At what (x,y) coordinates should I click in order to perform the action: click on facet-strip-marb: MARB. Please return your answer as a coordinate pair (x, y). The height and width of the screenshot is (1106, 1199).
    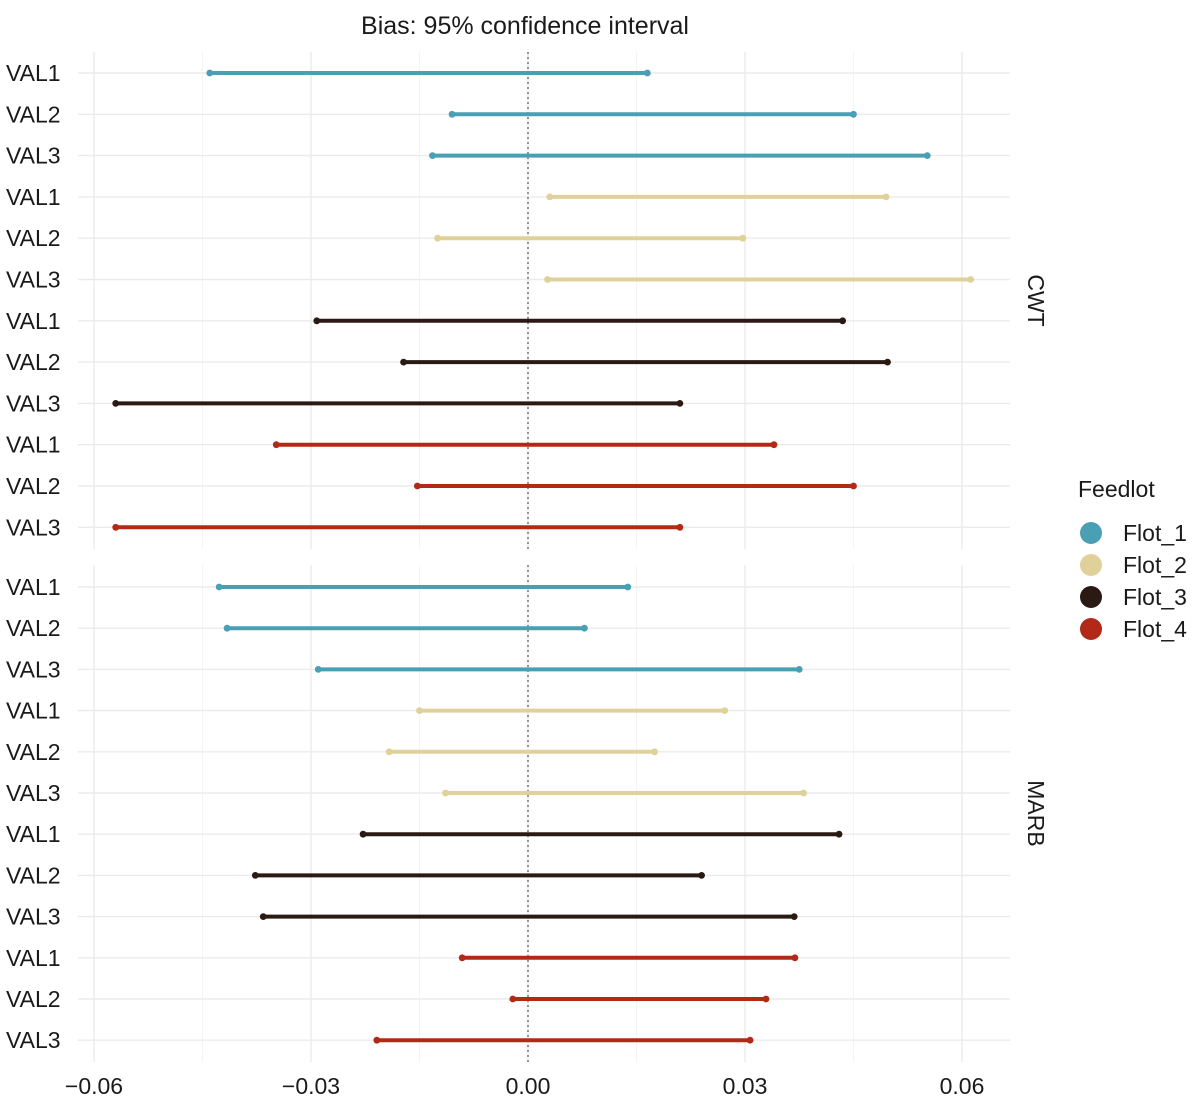
    Looking at the image, I should click on (1036, 813).